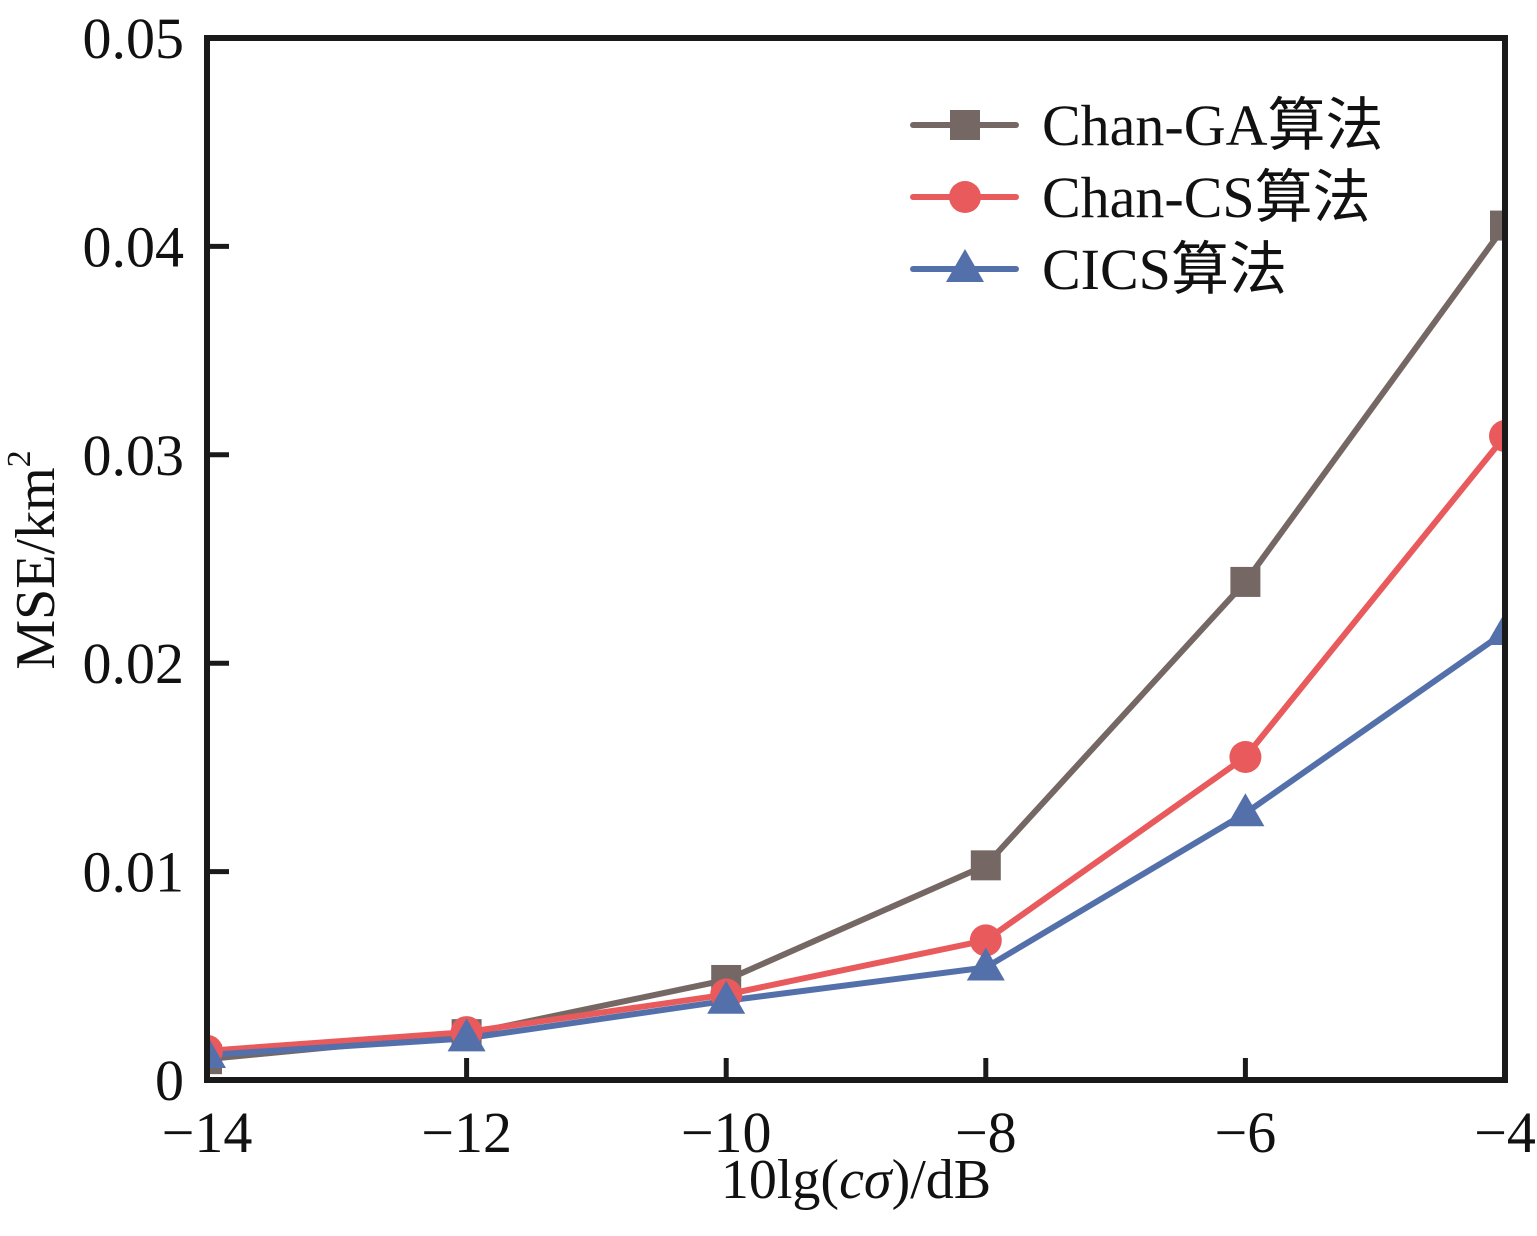 Image resolution: width=1537 pixels, height=1236 pixels. Describe the element at coordinates (466, 1132) in the screenshot. I see `x-tick-label: −12` at that location.